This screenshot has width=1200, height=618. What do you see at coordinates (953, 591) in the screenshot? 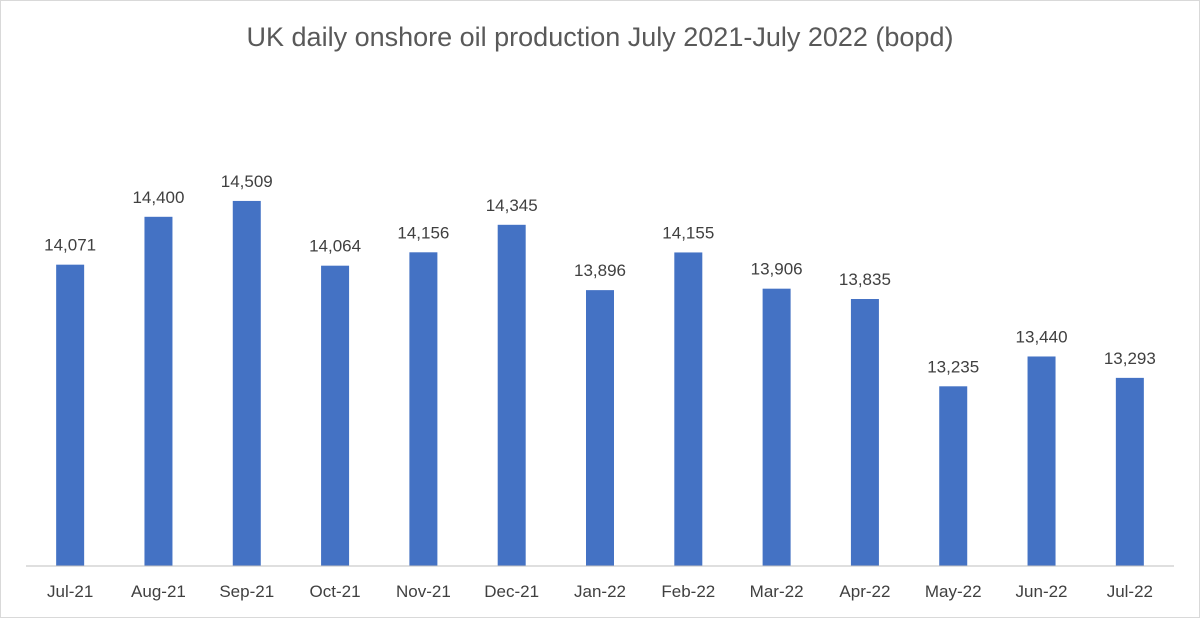
I see `x-tick-label-may-22: May-22` at bounding box center [953, 591].